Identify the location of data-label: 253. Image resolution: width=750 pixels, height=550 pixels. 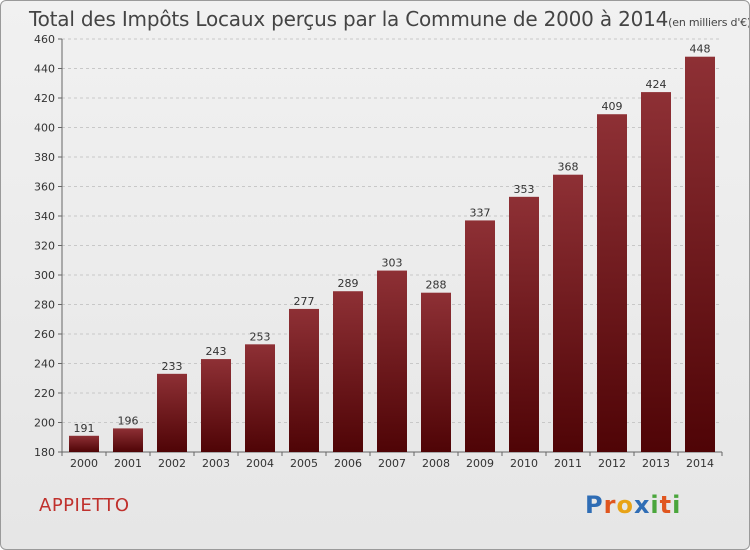
(260, 336).